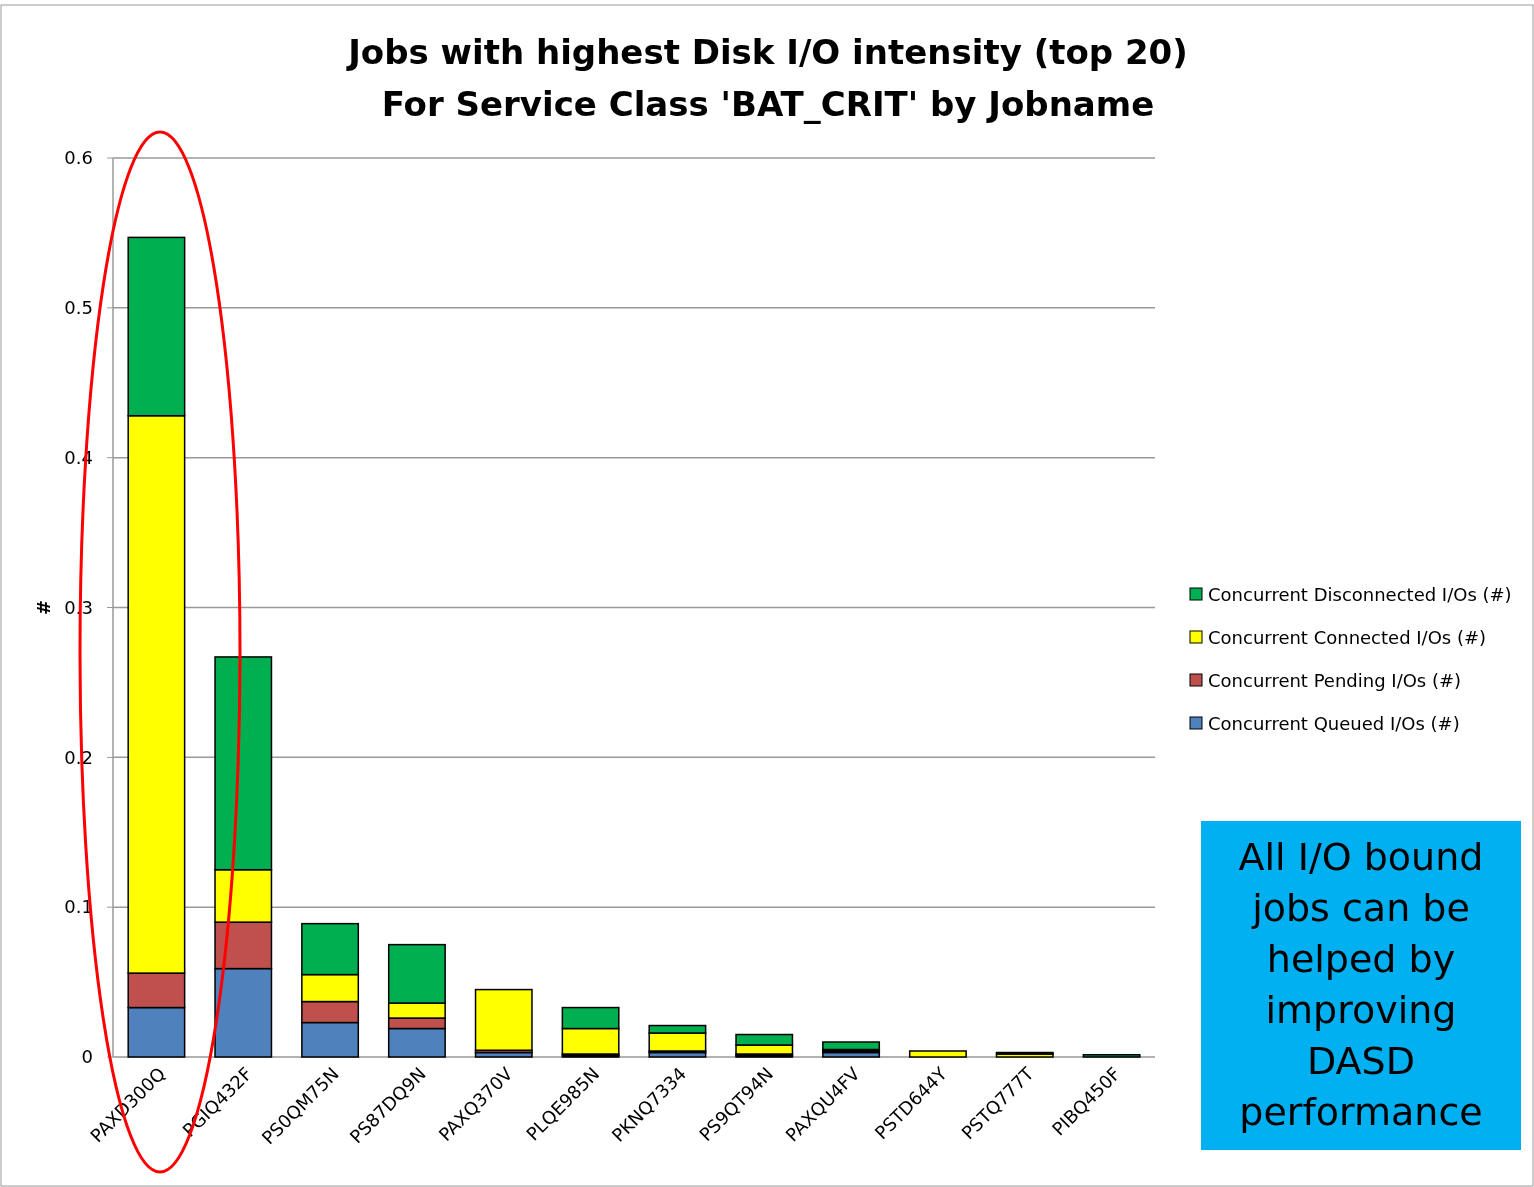  Describe the element at coordinates (1361, 984) in the screenshot. I see `text: All I/O bound jobs can be helped by improving DASD performance` at that location.